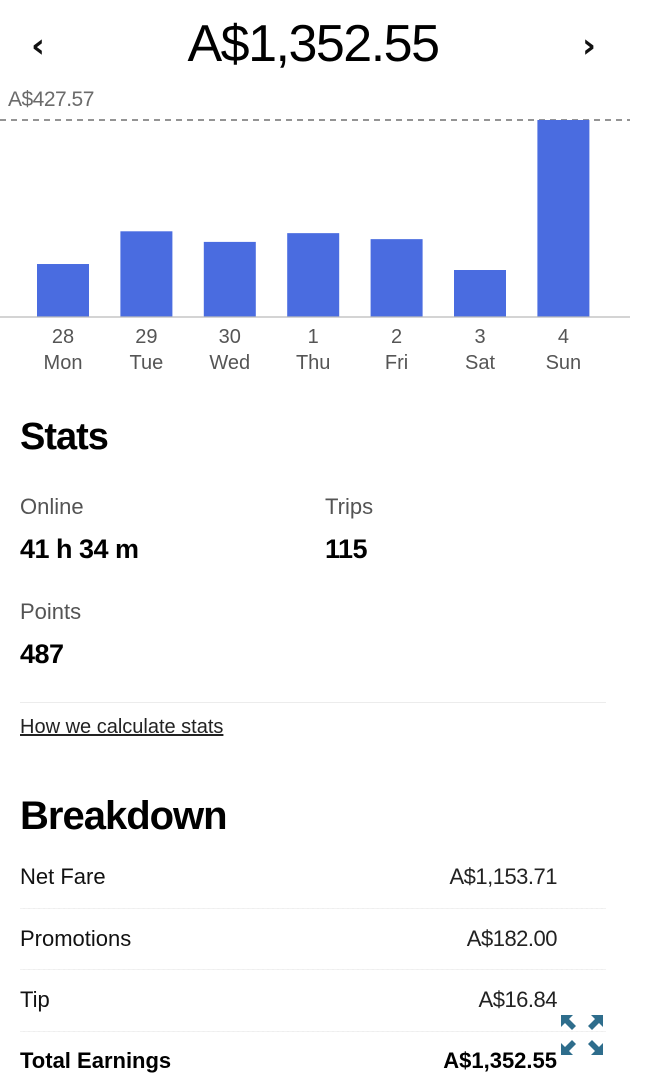  What do you see at coordinates (42, 654) in the screenshot?
I see `points-value: 487` at bounding box center [42, 654].